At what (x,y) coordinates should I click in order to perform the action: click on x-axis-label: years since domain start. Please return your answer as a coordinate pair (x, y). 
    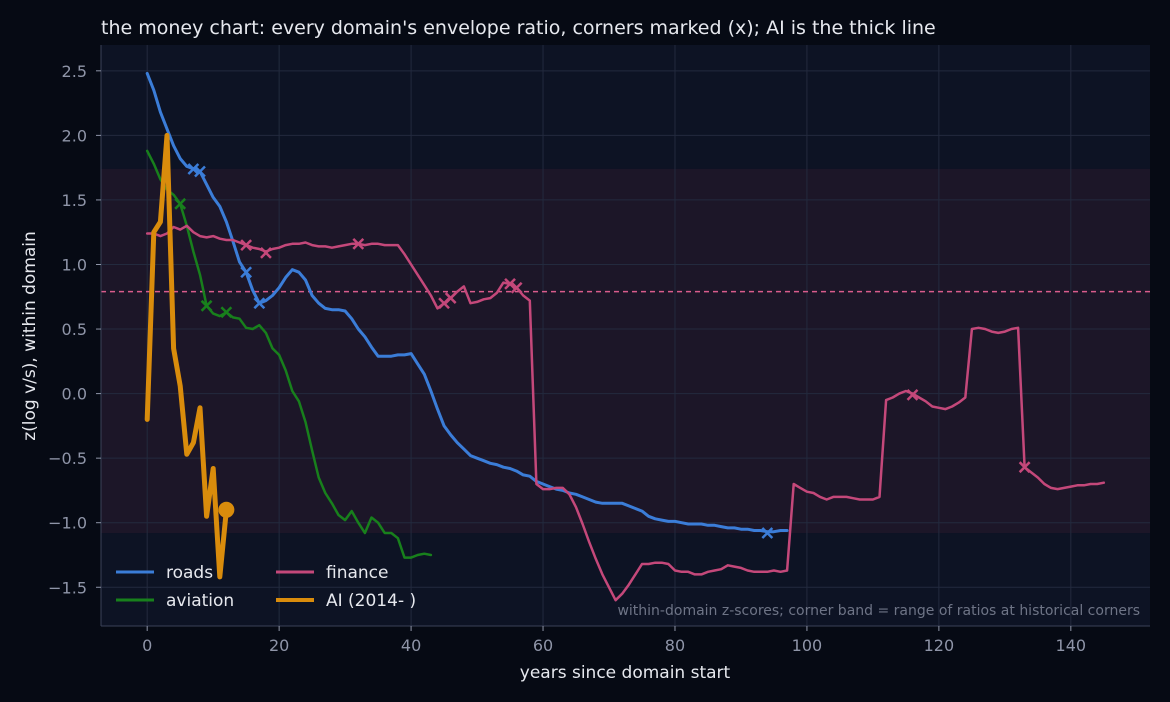
    Looking at the image, I should click on (625, 673).